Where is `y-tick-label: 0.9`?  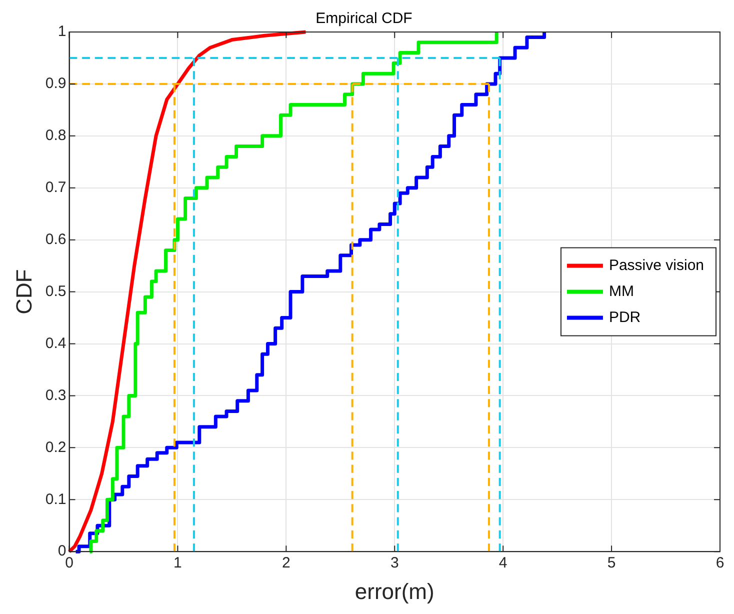 y-tick-label: 0.9 is located at coordinates (55, 83).